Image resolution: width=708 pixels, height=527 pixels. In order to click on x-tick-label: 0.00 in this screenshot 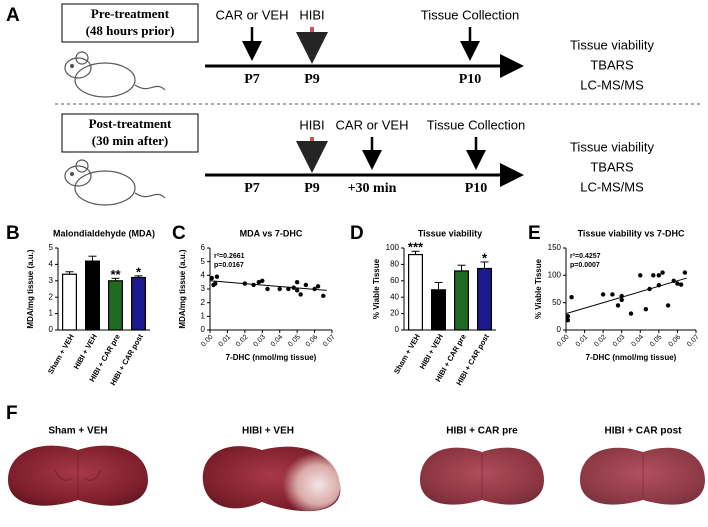, I will do `click(563, 341)`.